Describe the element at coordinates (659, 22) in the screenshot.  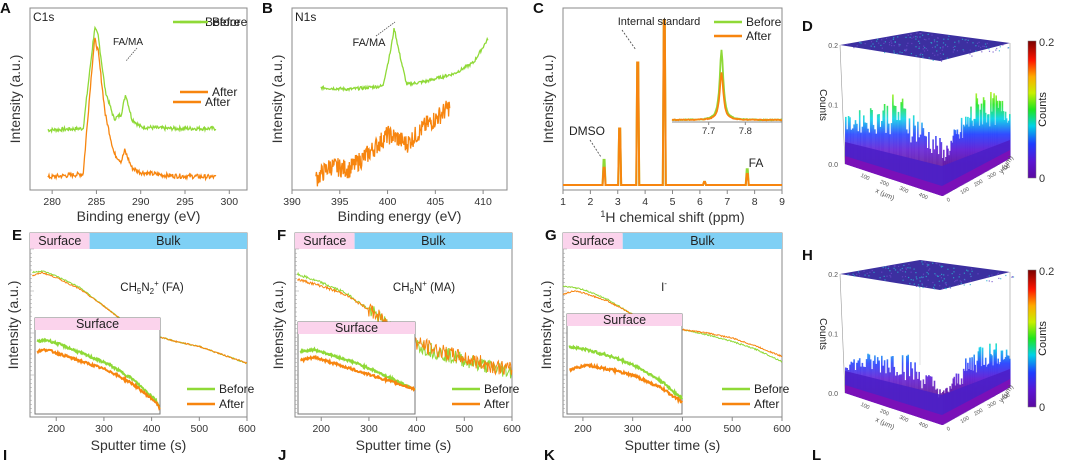
I see `annotation-internal-standard: Internal standard` at that location.